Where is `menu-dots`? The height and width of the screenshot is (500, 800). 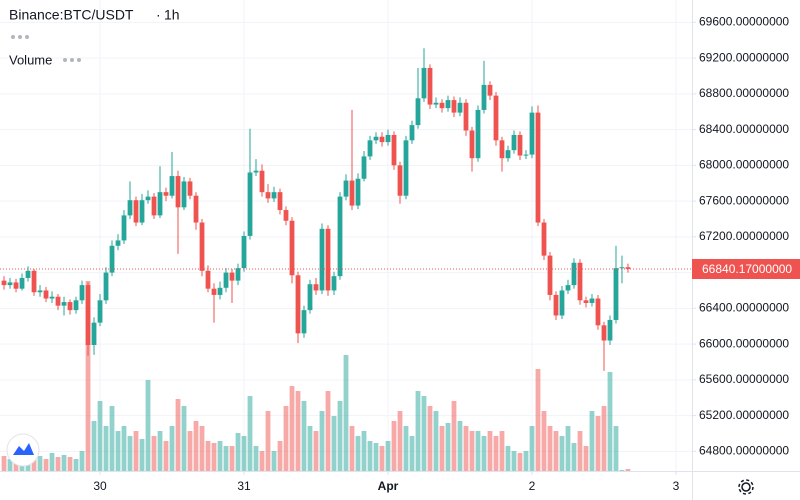 menu-dots is located at coordinates (20, 37).